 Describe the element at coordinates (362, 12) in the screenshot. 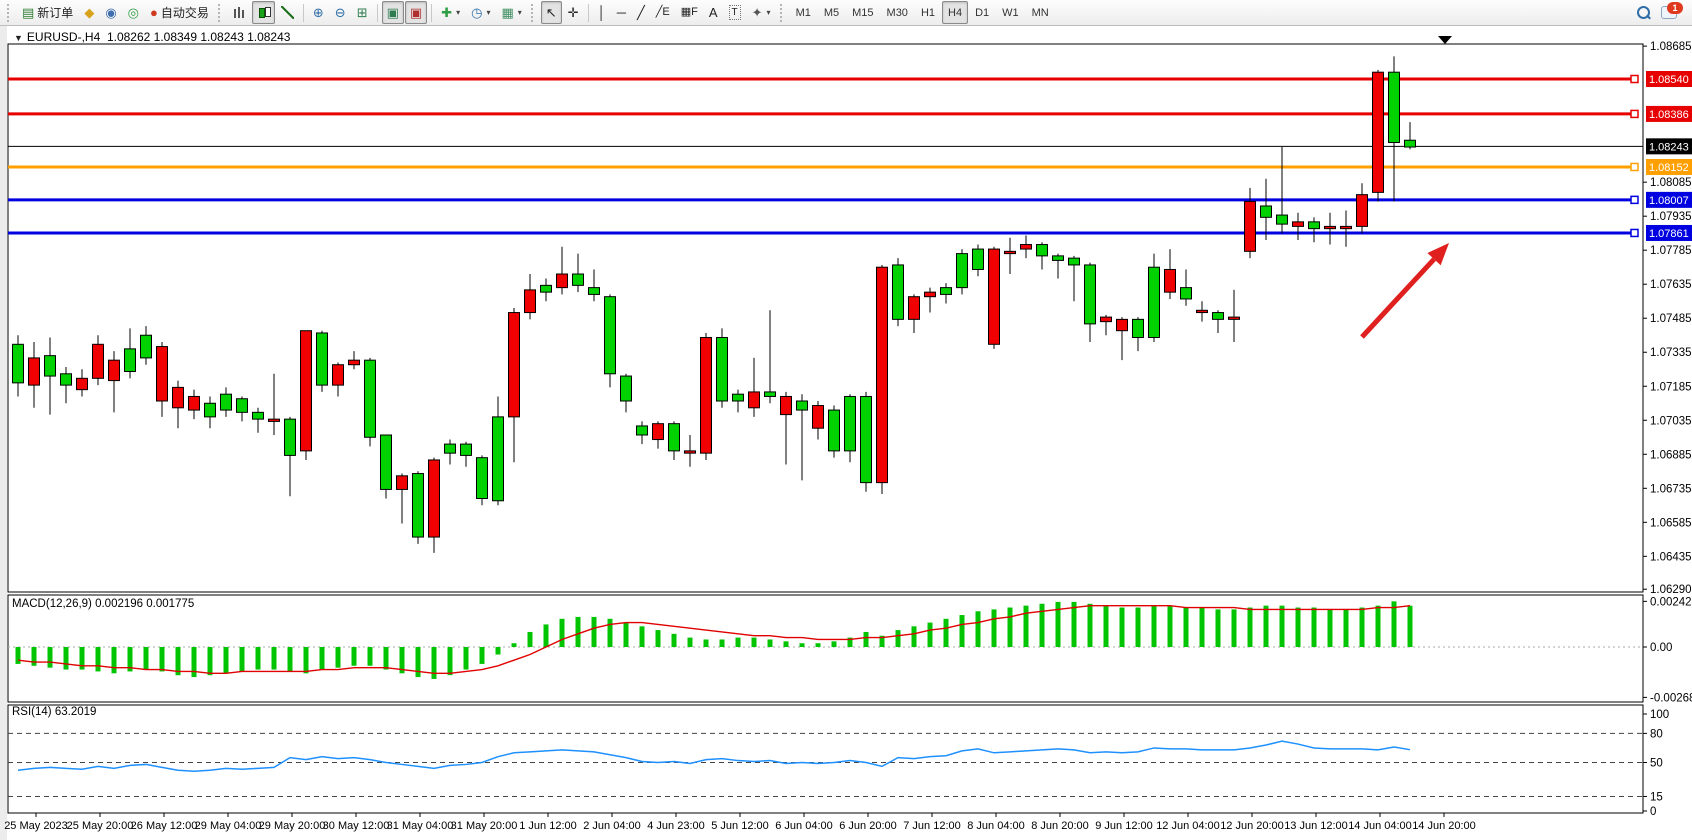

I see `tile-windows-button: ⊞` at that location.